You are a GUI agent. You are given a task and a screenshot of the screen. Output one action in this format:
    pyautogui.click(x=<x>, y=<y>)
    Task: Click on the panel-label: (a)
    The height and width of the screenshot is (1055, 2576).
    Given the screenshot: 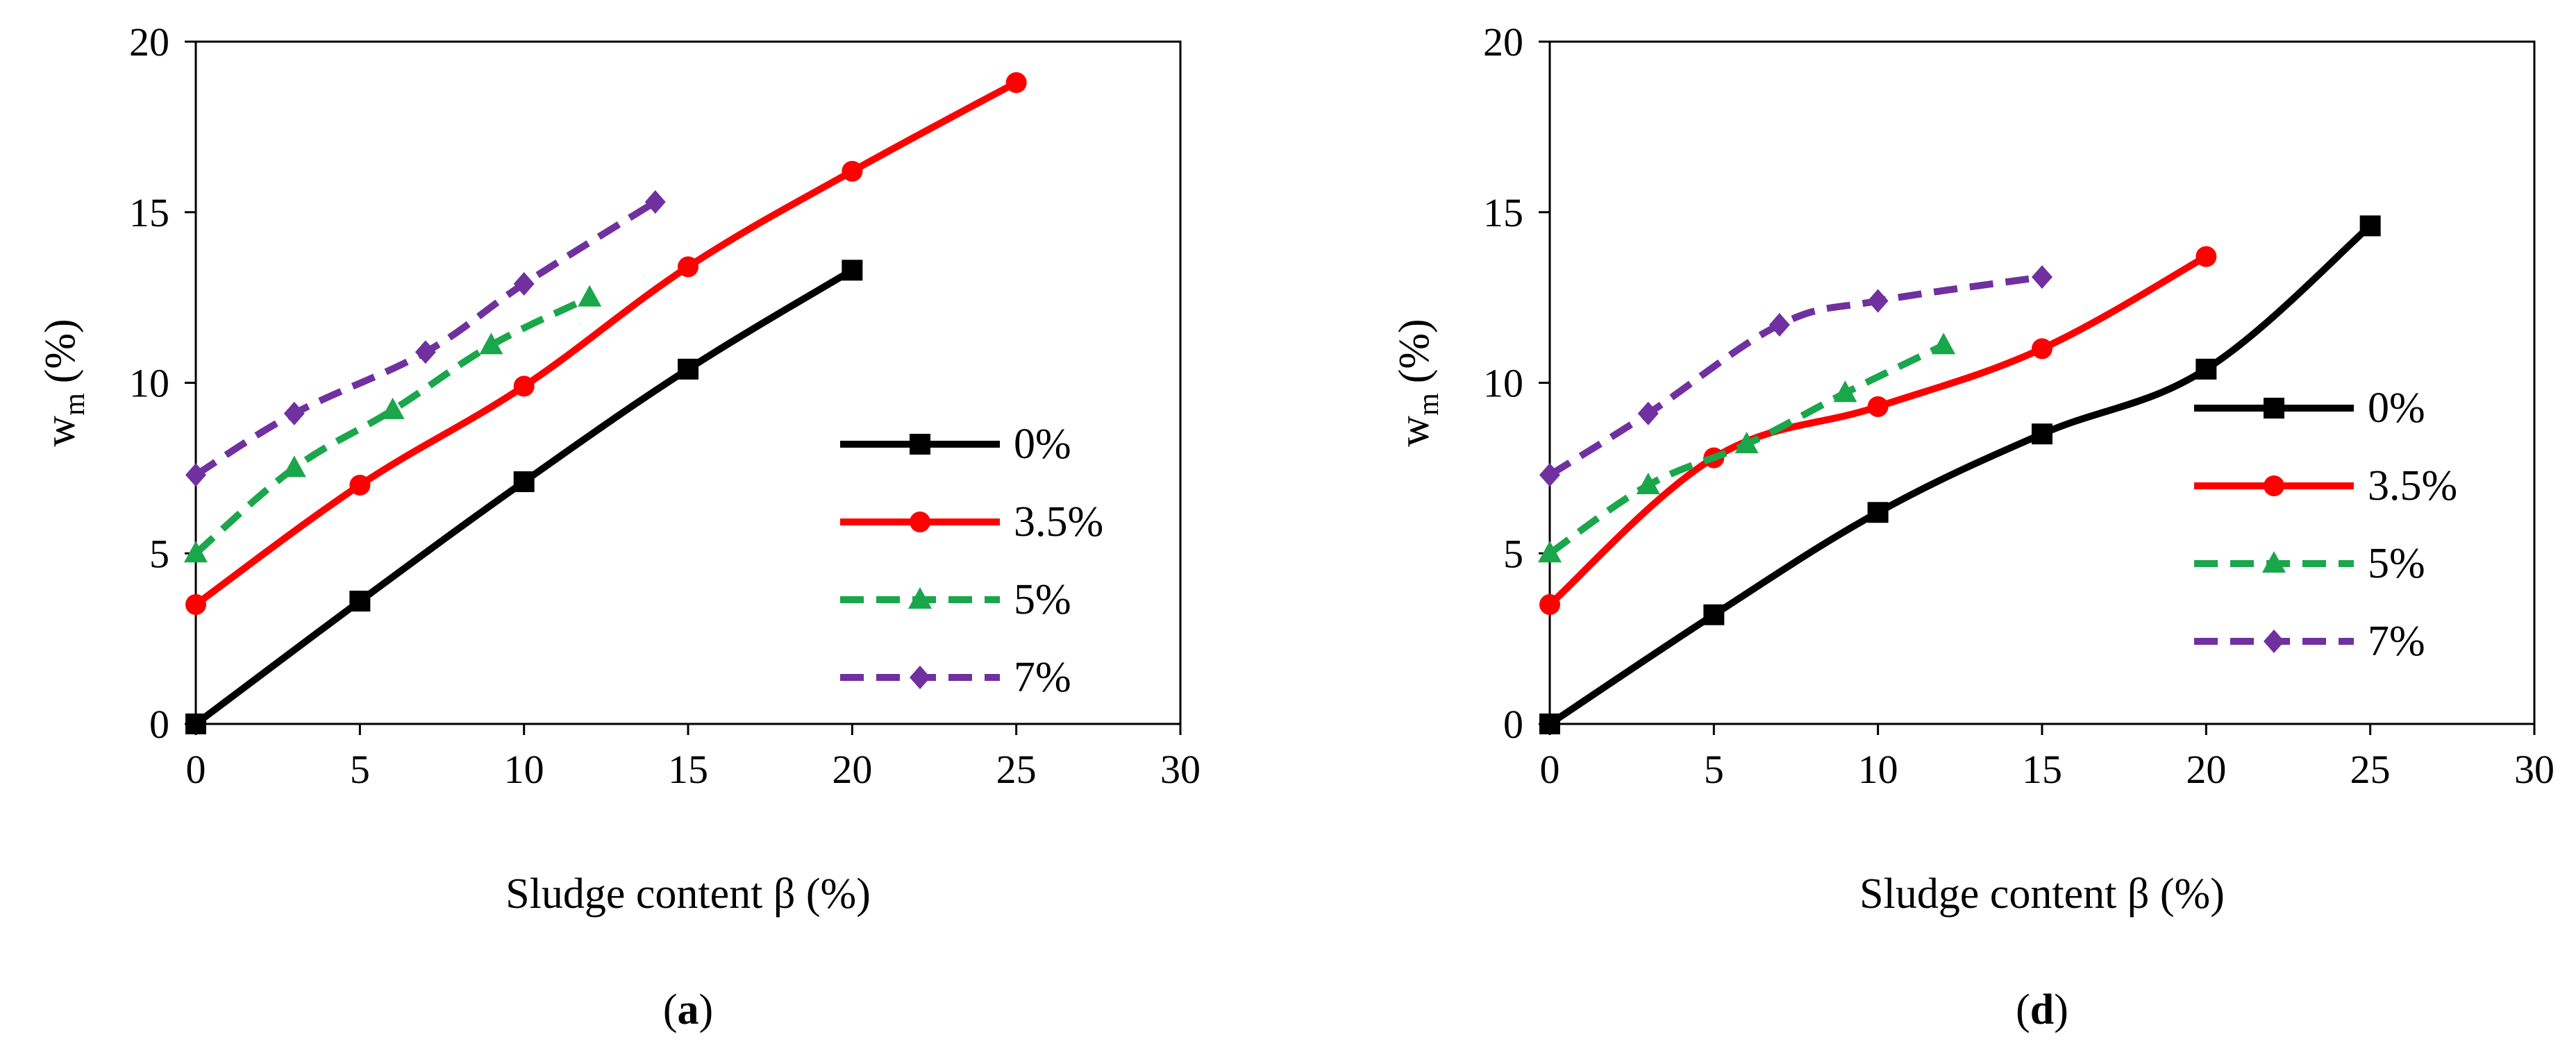 What is the action you would take?
    pyautogui.click(x=688, y=1009)
    